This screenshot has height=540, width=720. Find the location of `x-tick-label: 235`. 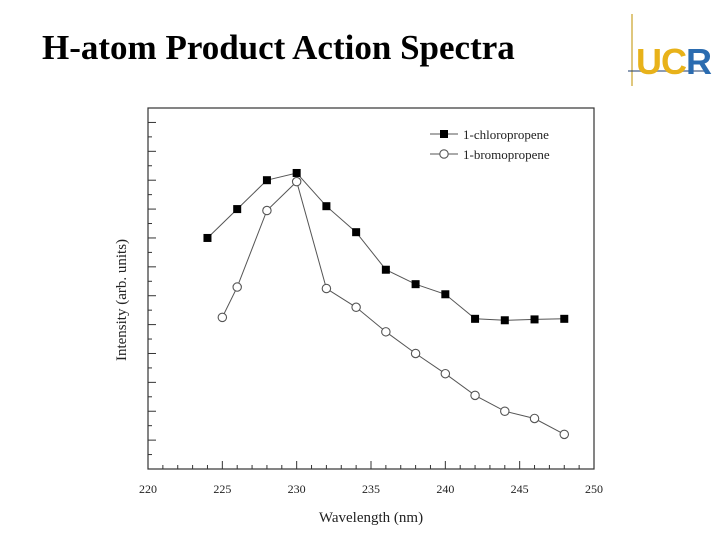

x-tick-label: 235 is located at coordinates (371, 489).